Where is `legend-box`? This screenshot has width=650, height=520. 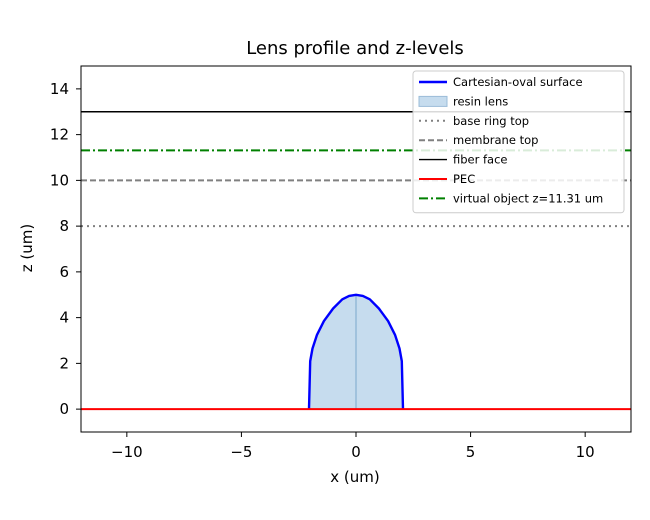
legend-box is located at coordinates (518, 142).